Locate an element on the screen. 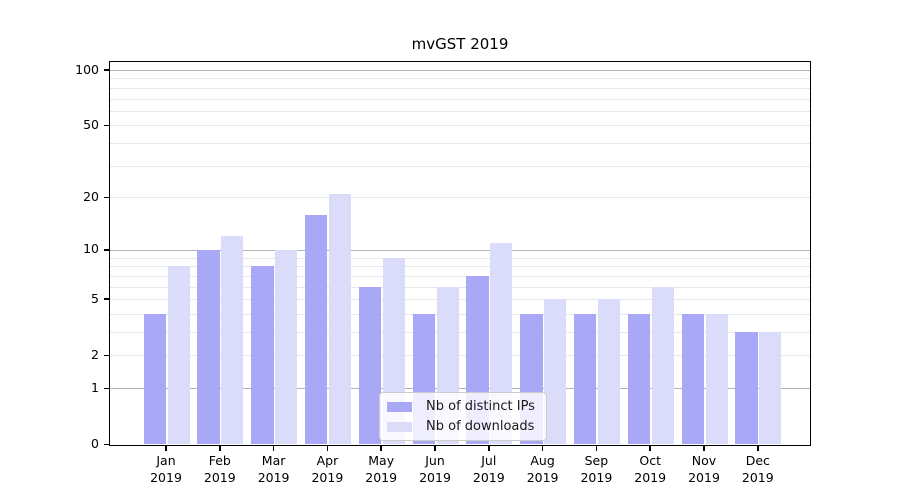 This screenshot has height=500, width=900. x-label-month: Sep is located at coordinates (596, 460).